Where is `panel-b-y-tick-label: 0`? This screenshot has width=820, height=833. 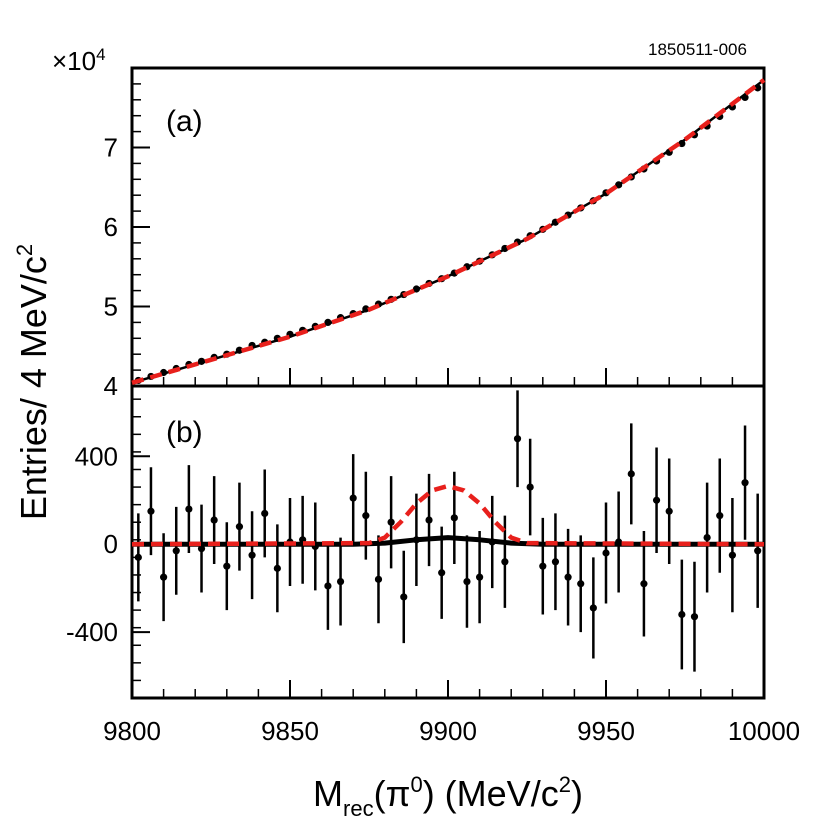 panel-b-y-tick-label: 0 is located at coordinates (111, 544).